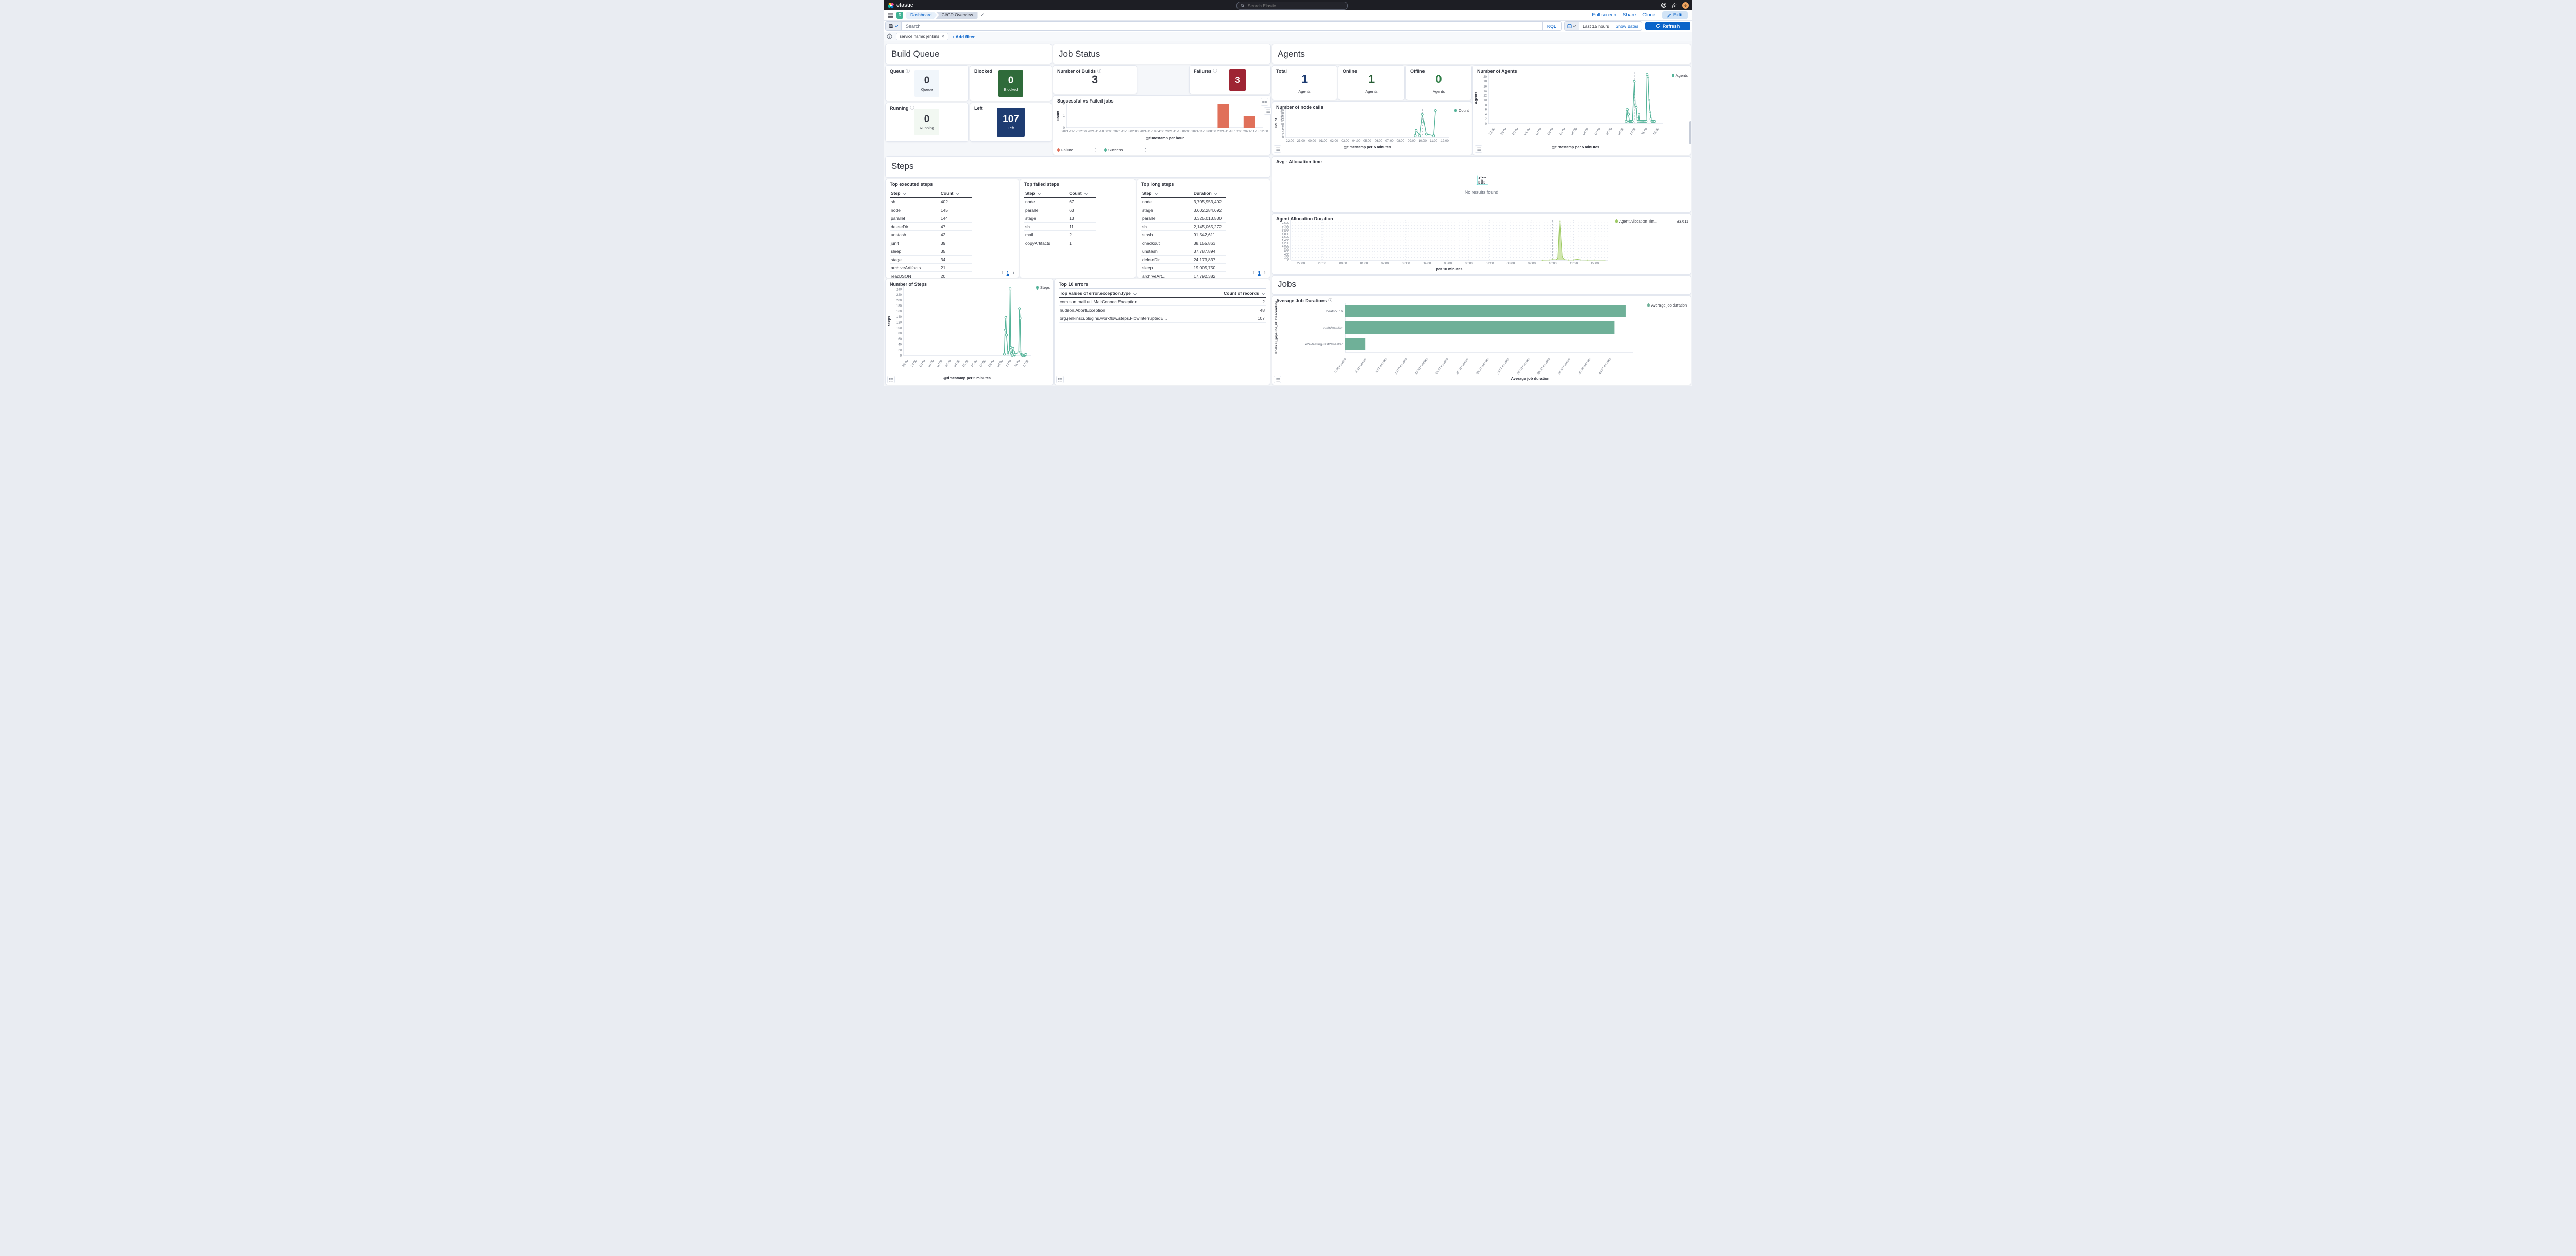 The height and width of the screenshot is (1256, 2576). I want to click on scrollbar-thumb, so click(1690, 132).